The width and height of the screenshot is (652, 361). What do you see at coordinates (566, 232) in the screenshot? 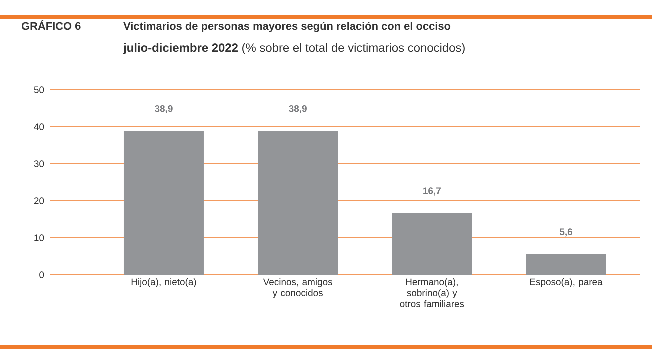
I see `data-label: 5,6` at bounding box center [566, 232].